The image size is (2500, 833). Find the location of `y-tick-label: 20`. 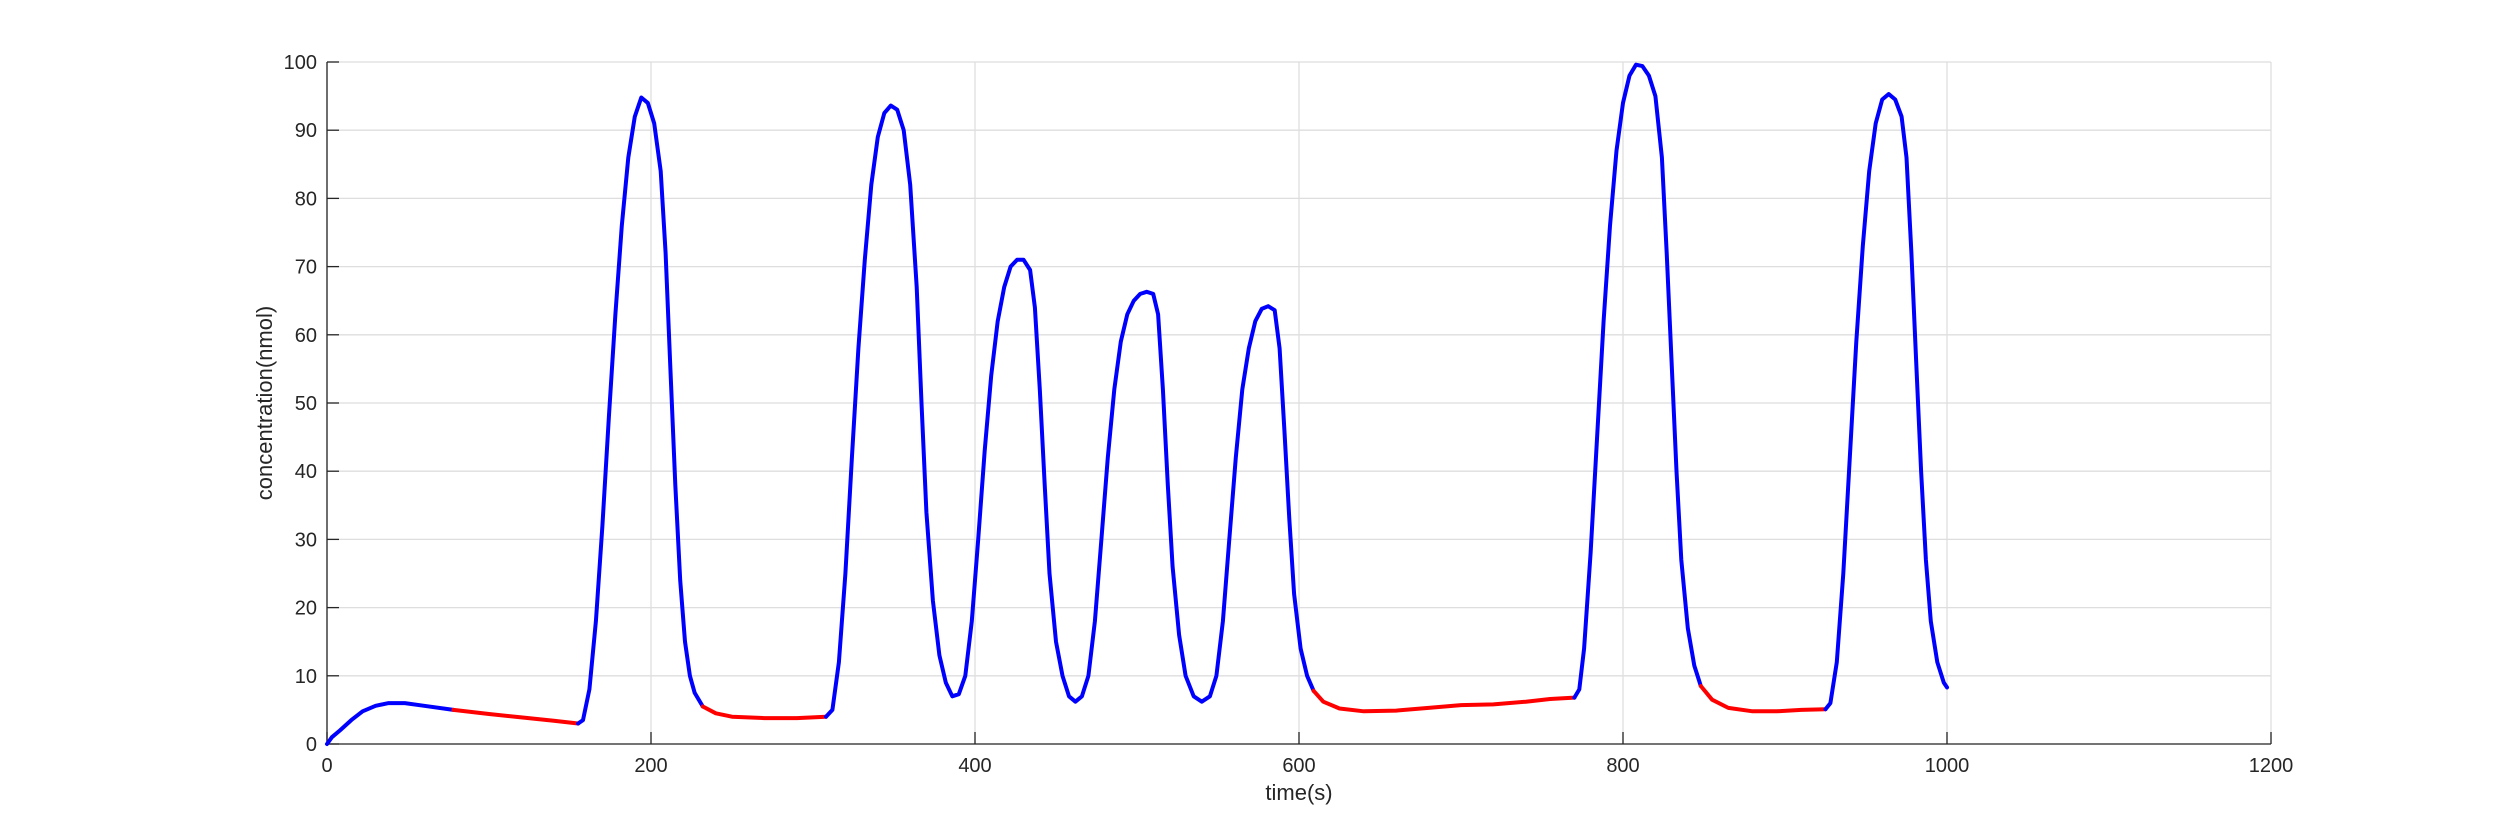

y-tick-label: 20 is located at coordinates (306, 609).